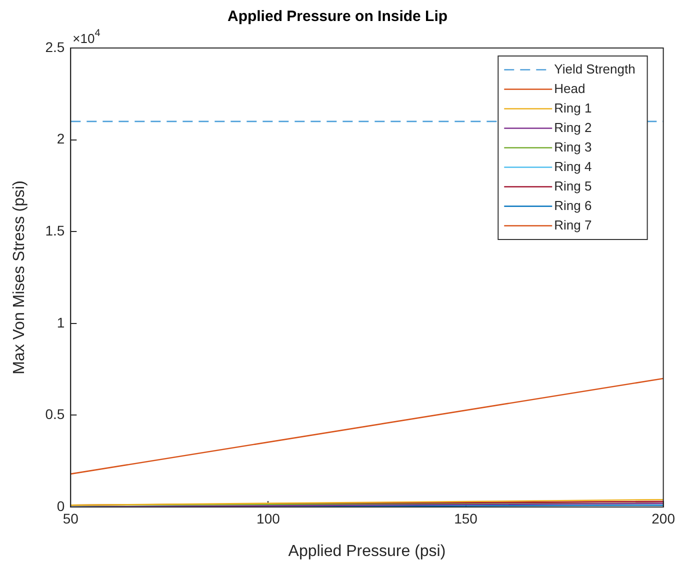  Describe the element at coordinates (573, 146) in the screenshot. I see `legend-label: Ring 3` at that location.